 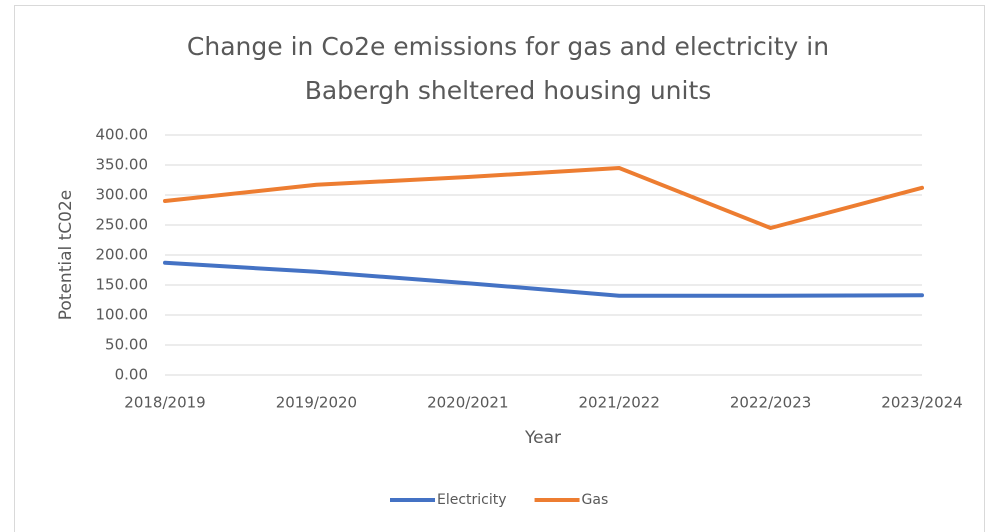 I want to click on y-tick-label: 400.00, so click(x=122, y=135).